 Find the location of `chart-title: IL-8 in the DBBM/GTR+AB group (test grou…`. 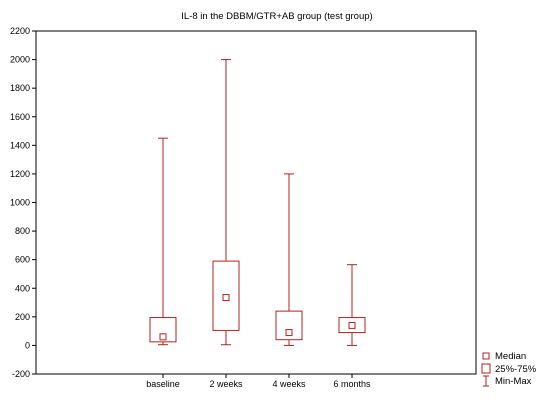

chart-title: IL-8 in the DBBM/GTR+AB group (test grou… is located at coordinates (276, 16).